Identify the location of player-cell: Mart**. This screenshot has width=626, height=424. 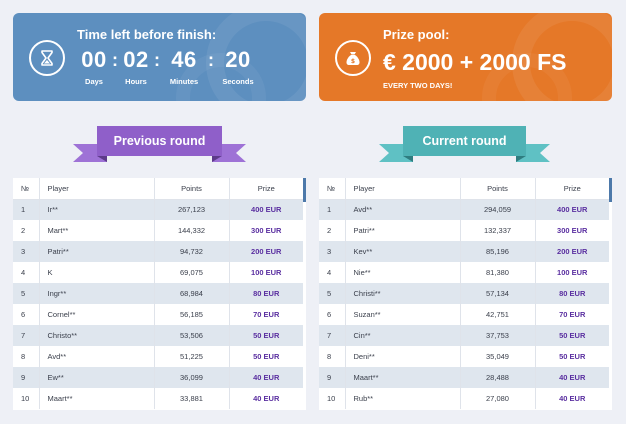
(97, 230).